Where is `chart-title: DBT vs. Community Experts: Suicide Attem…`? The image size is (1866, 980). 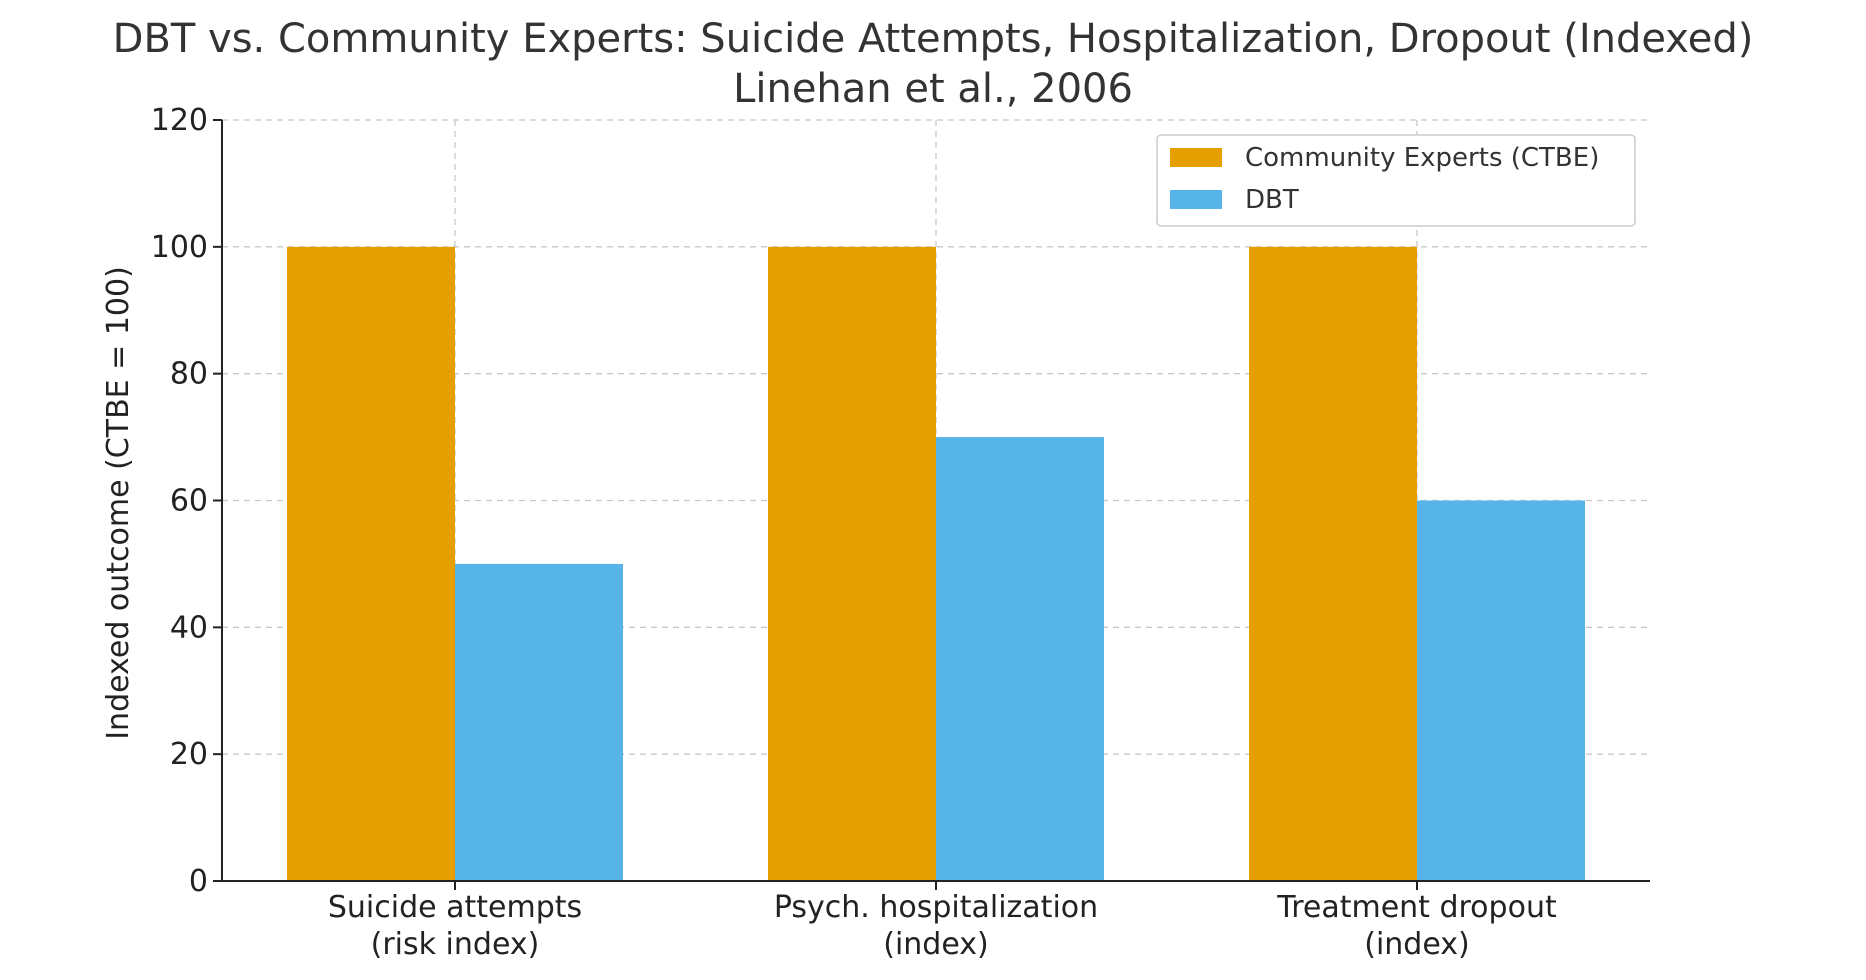 chart-title: DBT vs. Community Experts: Suicide Attem… is located at coordinates (933, 39).